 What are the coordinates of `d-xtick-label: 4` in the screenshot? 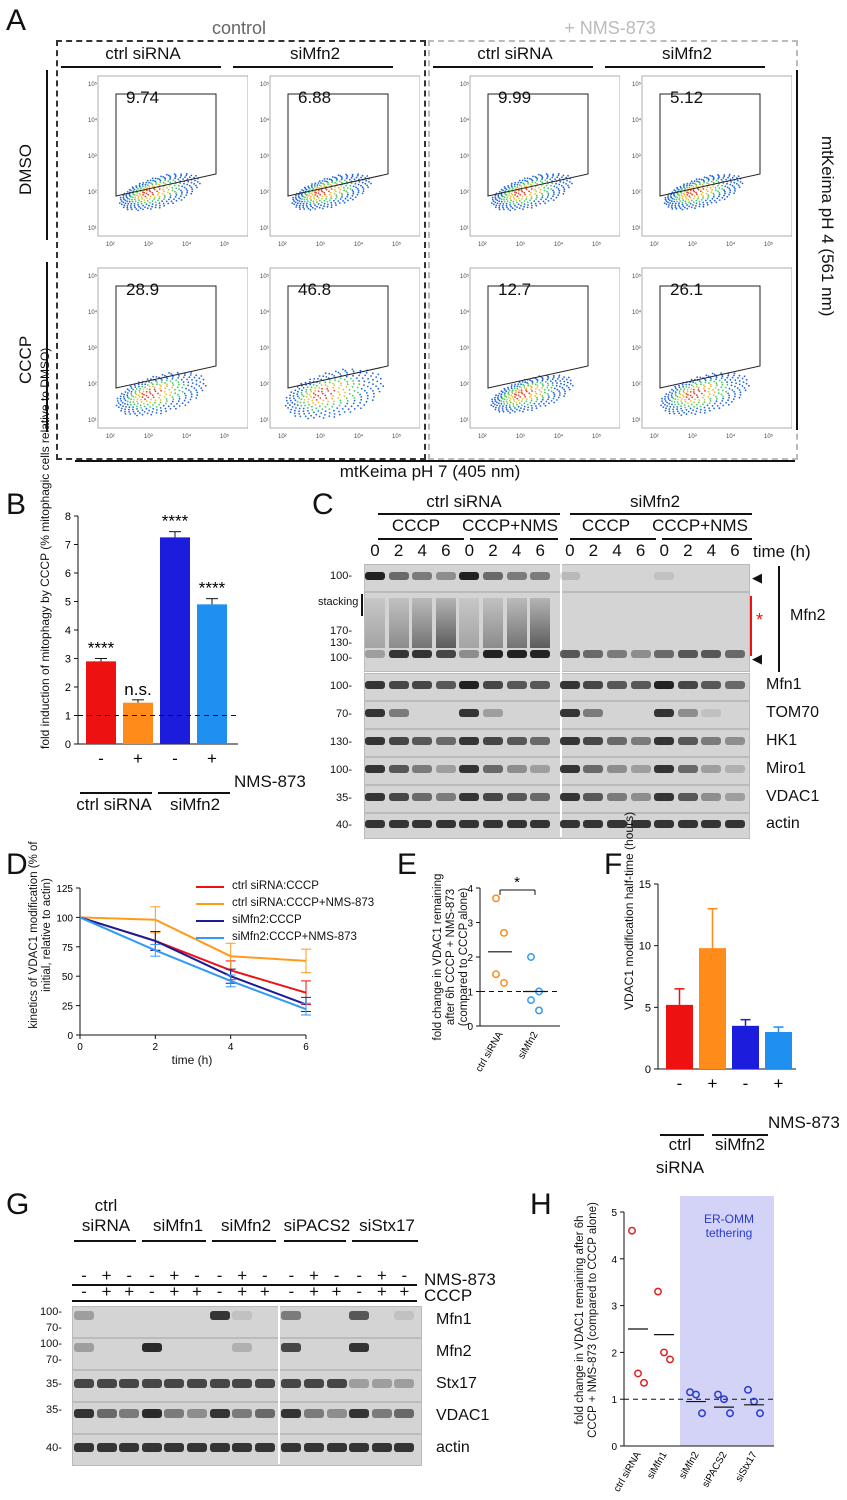 It's located at (231, 1047).